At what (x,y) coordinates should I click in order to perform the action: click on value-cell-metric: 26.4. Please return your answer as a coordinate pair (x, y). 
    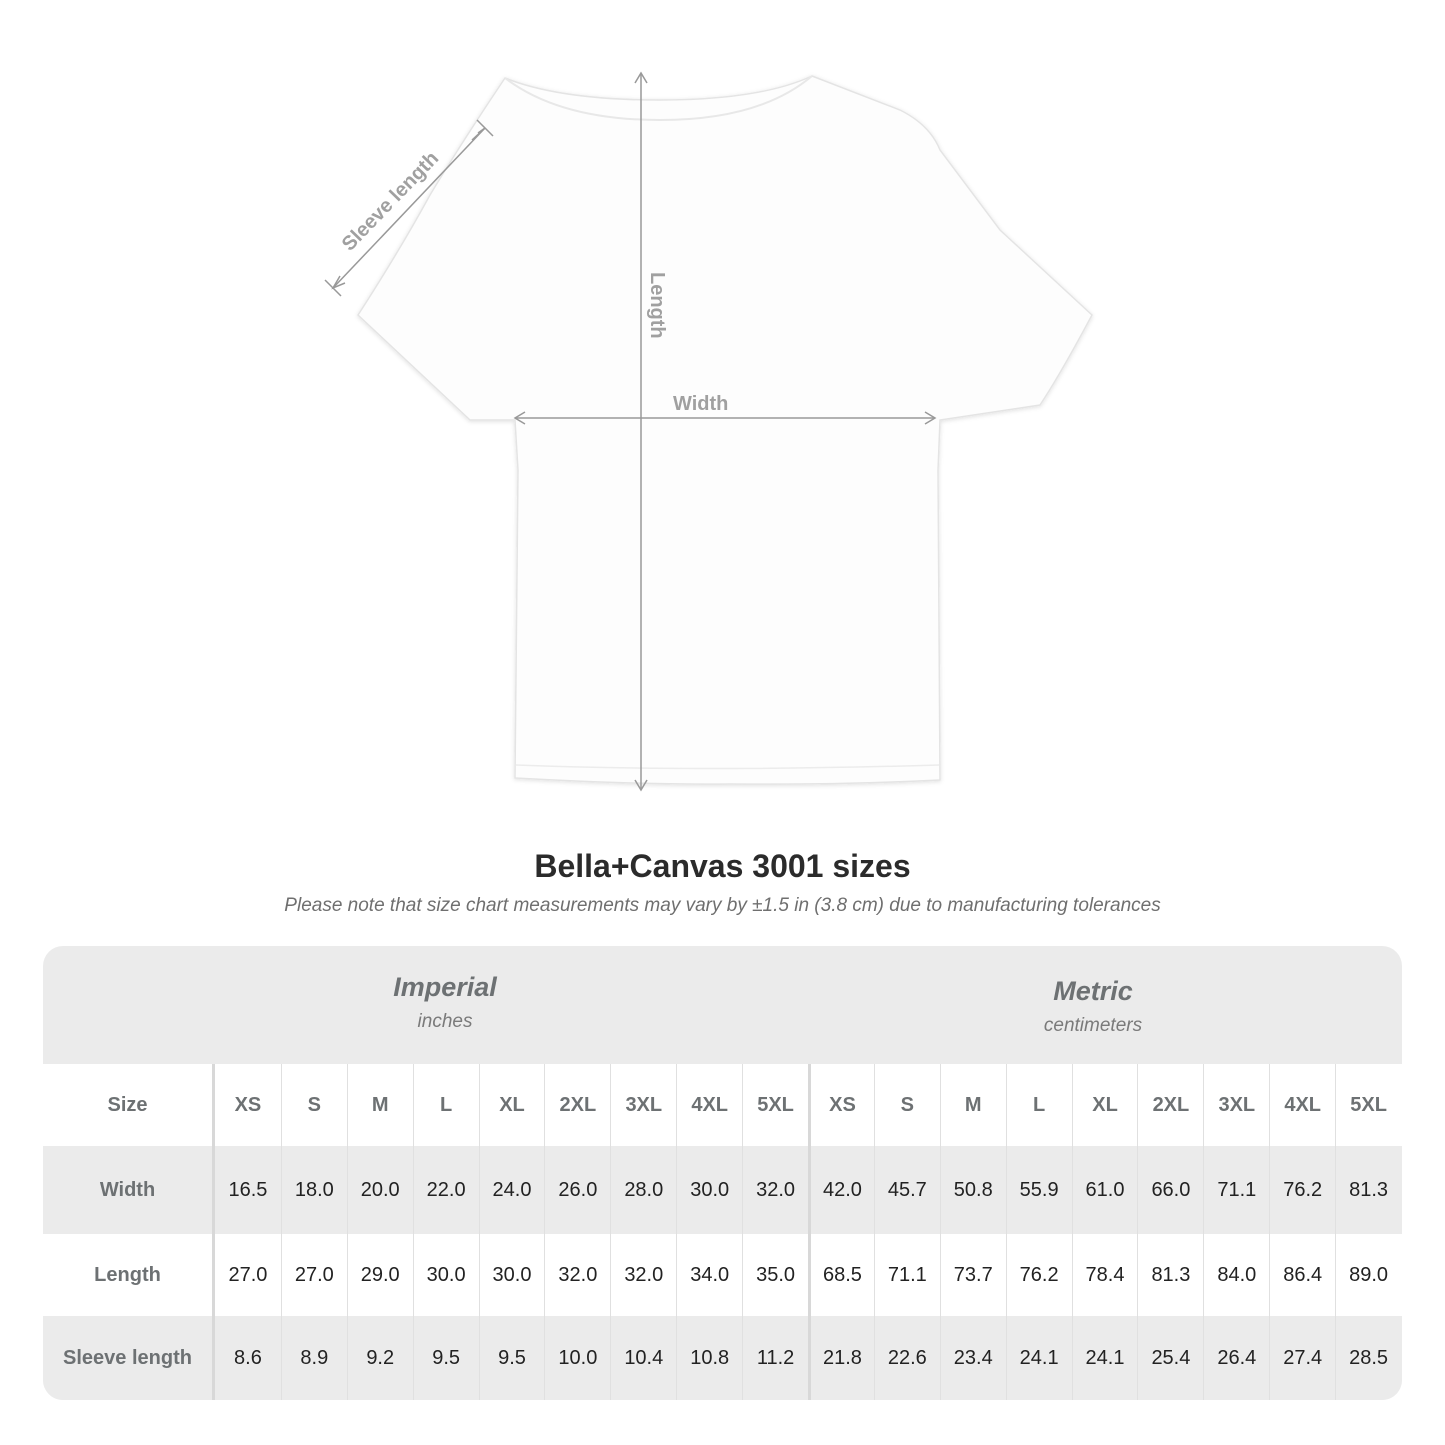
    Looking at the image, I should click on (1236, 1358).